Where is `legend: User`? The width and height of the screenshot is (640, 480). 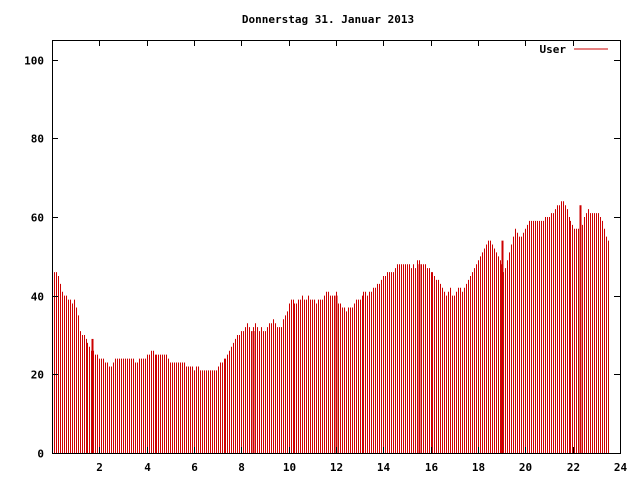
legend: User is located at coordinates (574, 49).